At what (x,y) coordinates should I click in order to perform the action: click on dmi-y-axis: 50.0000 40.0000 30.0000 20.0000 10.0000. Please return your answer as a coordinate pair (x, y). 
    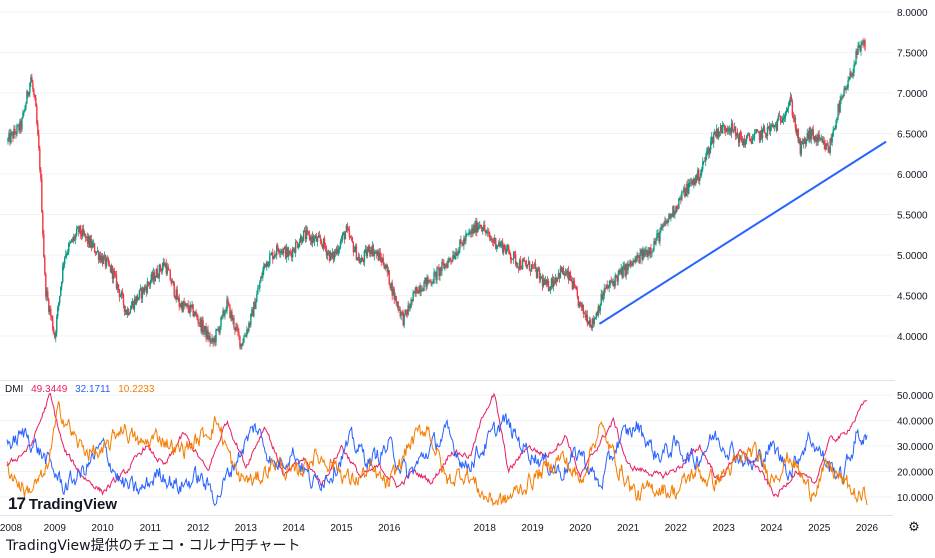
    Looking at the image, I should click on (915, 447).